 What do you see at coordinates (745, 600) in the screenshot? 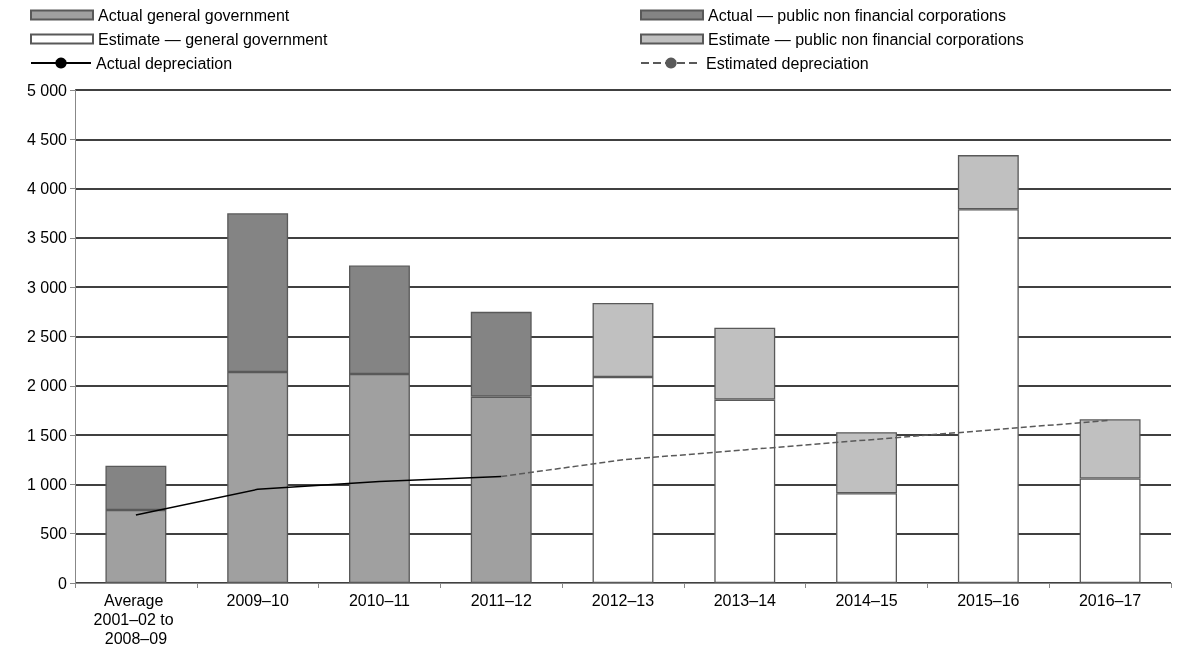
I see `x-tick-label: 2013–14` at bounding box center [745, 600].